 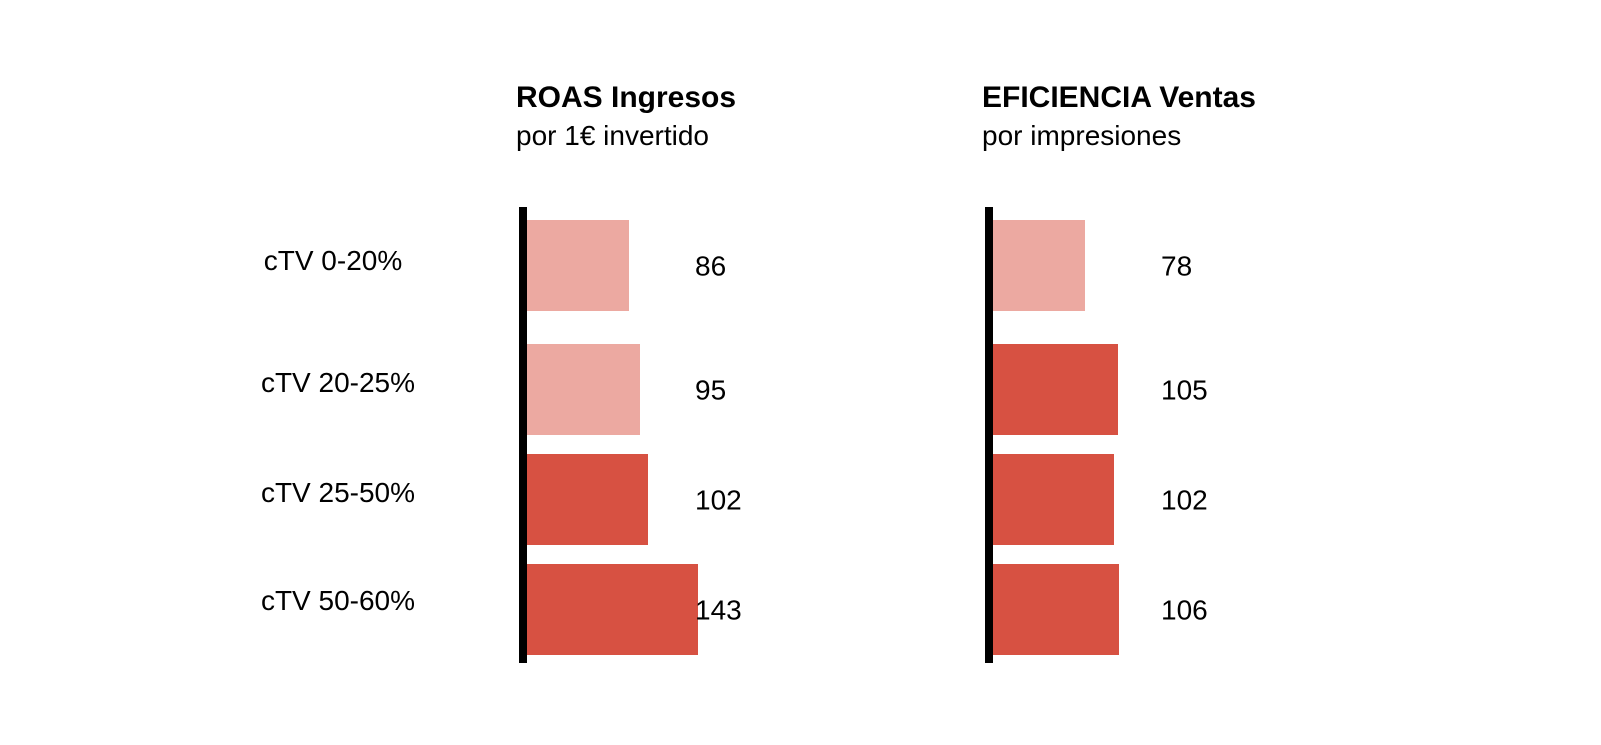 I want to click on category-label: cTV 25-50%, so click(x=338, y=492).